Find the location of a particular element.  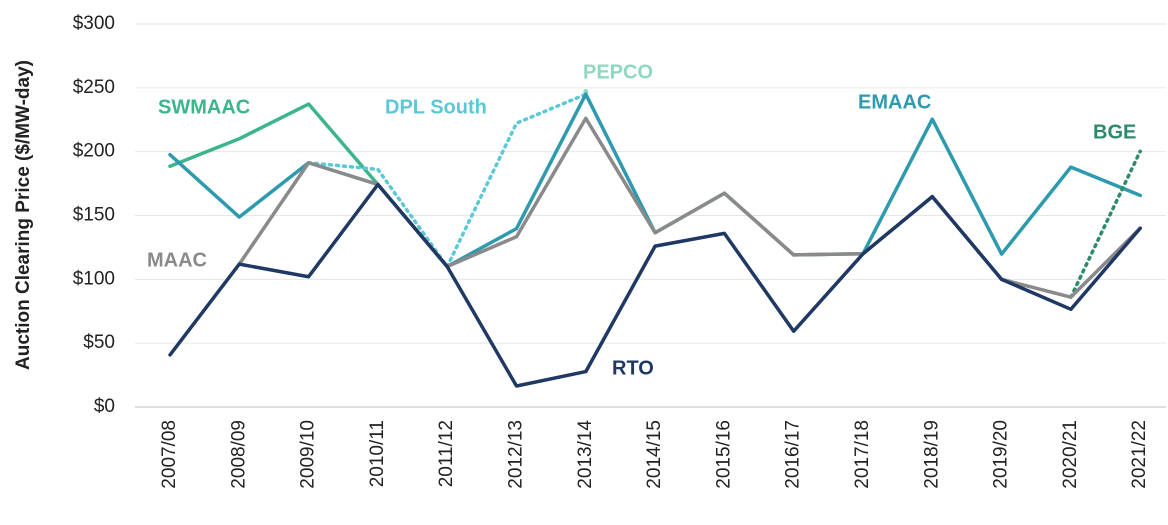

y-tick-label: $0 is located at coordinates (104, 406).